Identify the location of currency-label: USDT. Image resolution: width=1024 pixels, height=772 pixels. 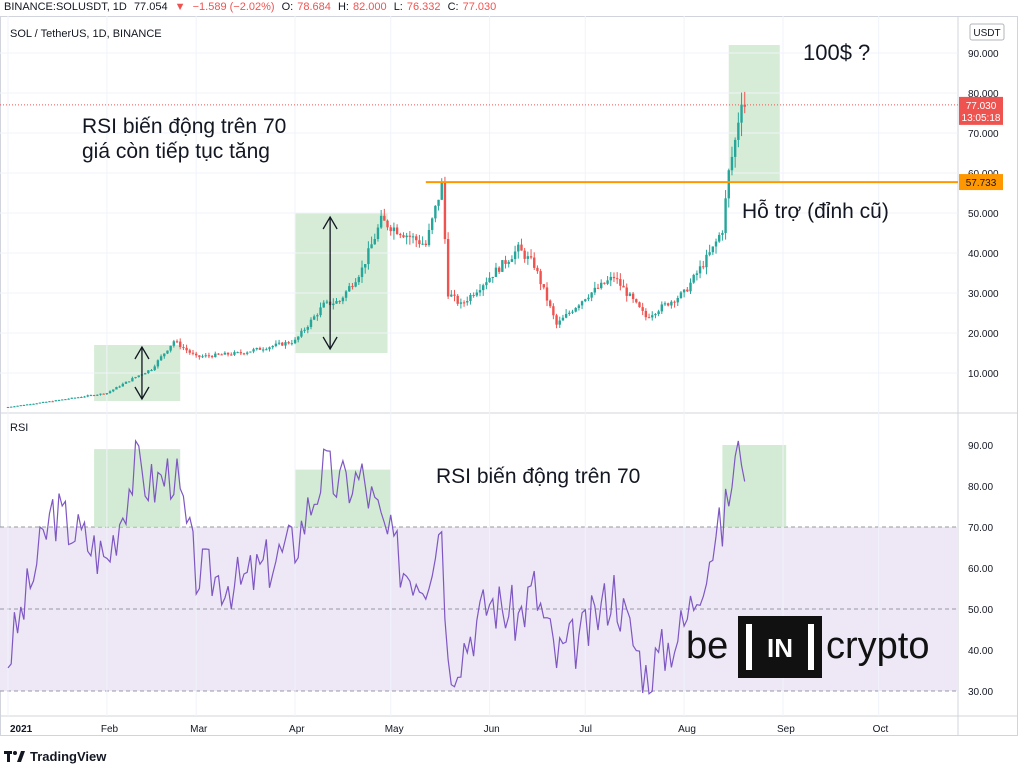
(986, 33).